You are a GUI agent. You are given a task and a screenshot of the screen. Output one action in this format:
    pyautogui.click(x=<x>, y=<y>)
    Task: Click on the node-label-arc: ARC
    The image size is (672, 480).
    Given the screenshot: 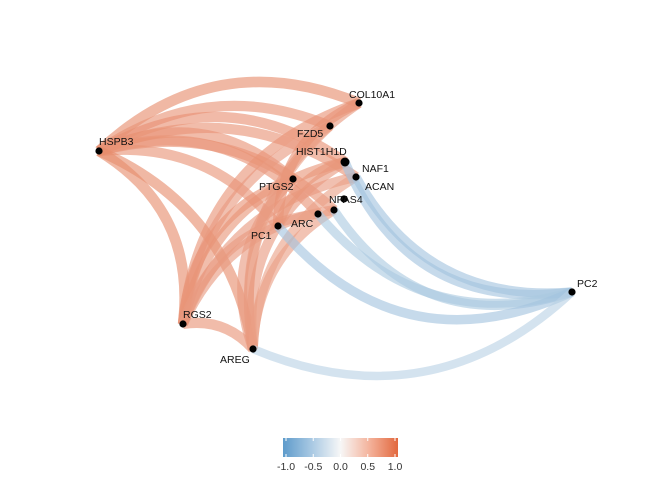 What is the action you would take?
    pyautogui.click(x=302, y=224)
    